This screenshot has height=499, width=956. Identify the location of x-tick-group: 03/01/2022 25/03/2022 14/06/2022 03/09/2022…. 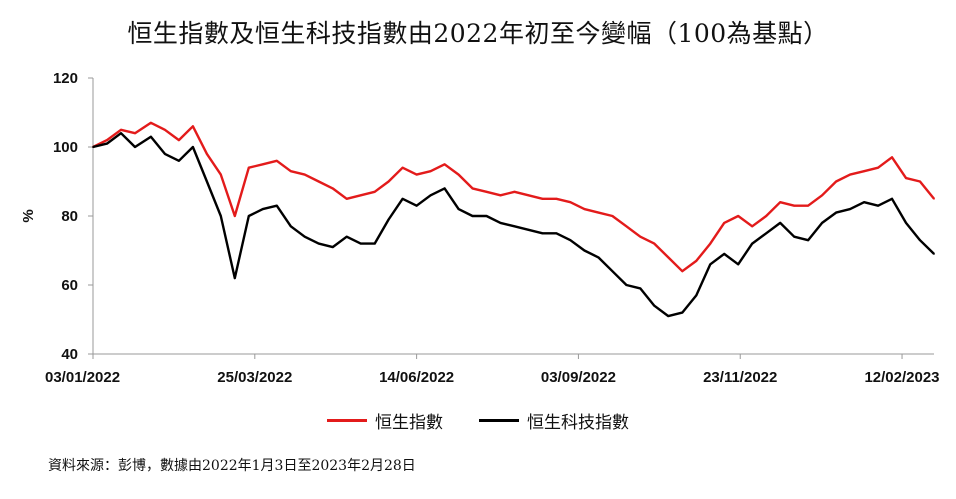
(492, 370).